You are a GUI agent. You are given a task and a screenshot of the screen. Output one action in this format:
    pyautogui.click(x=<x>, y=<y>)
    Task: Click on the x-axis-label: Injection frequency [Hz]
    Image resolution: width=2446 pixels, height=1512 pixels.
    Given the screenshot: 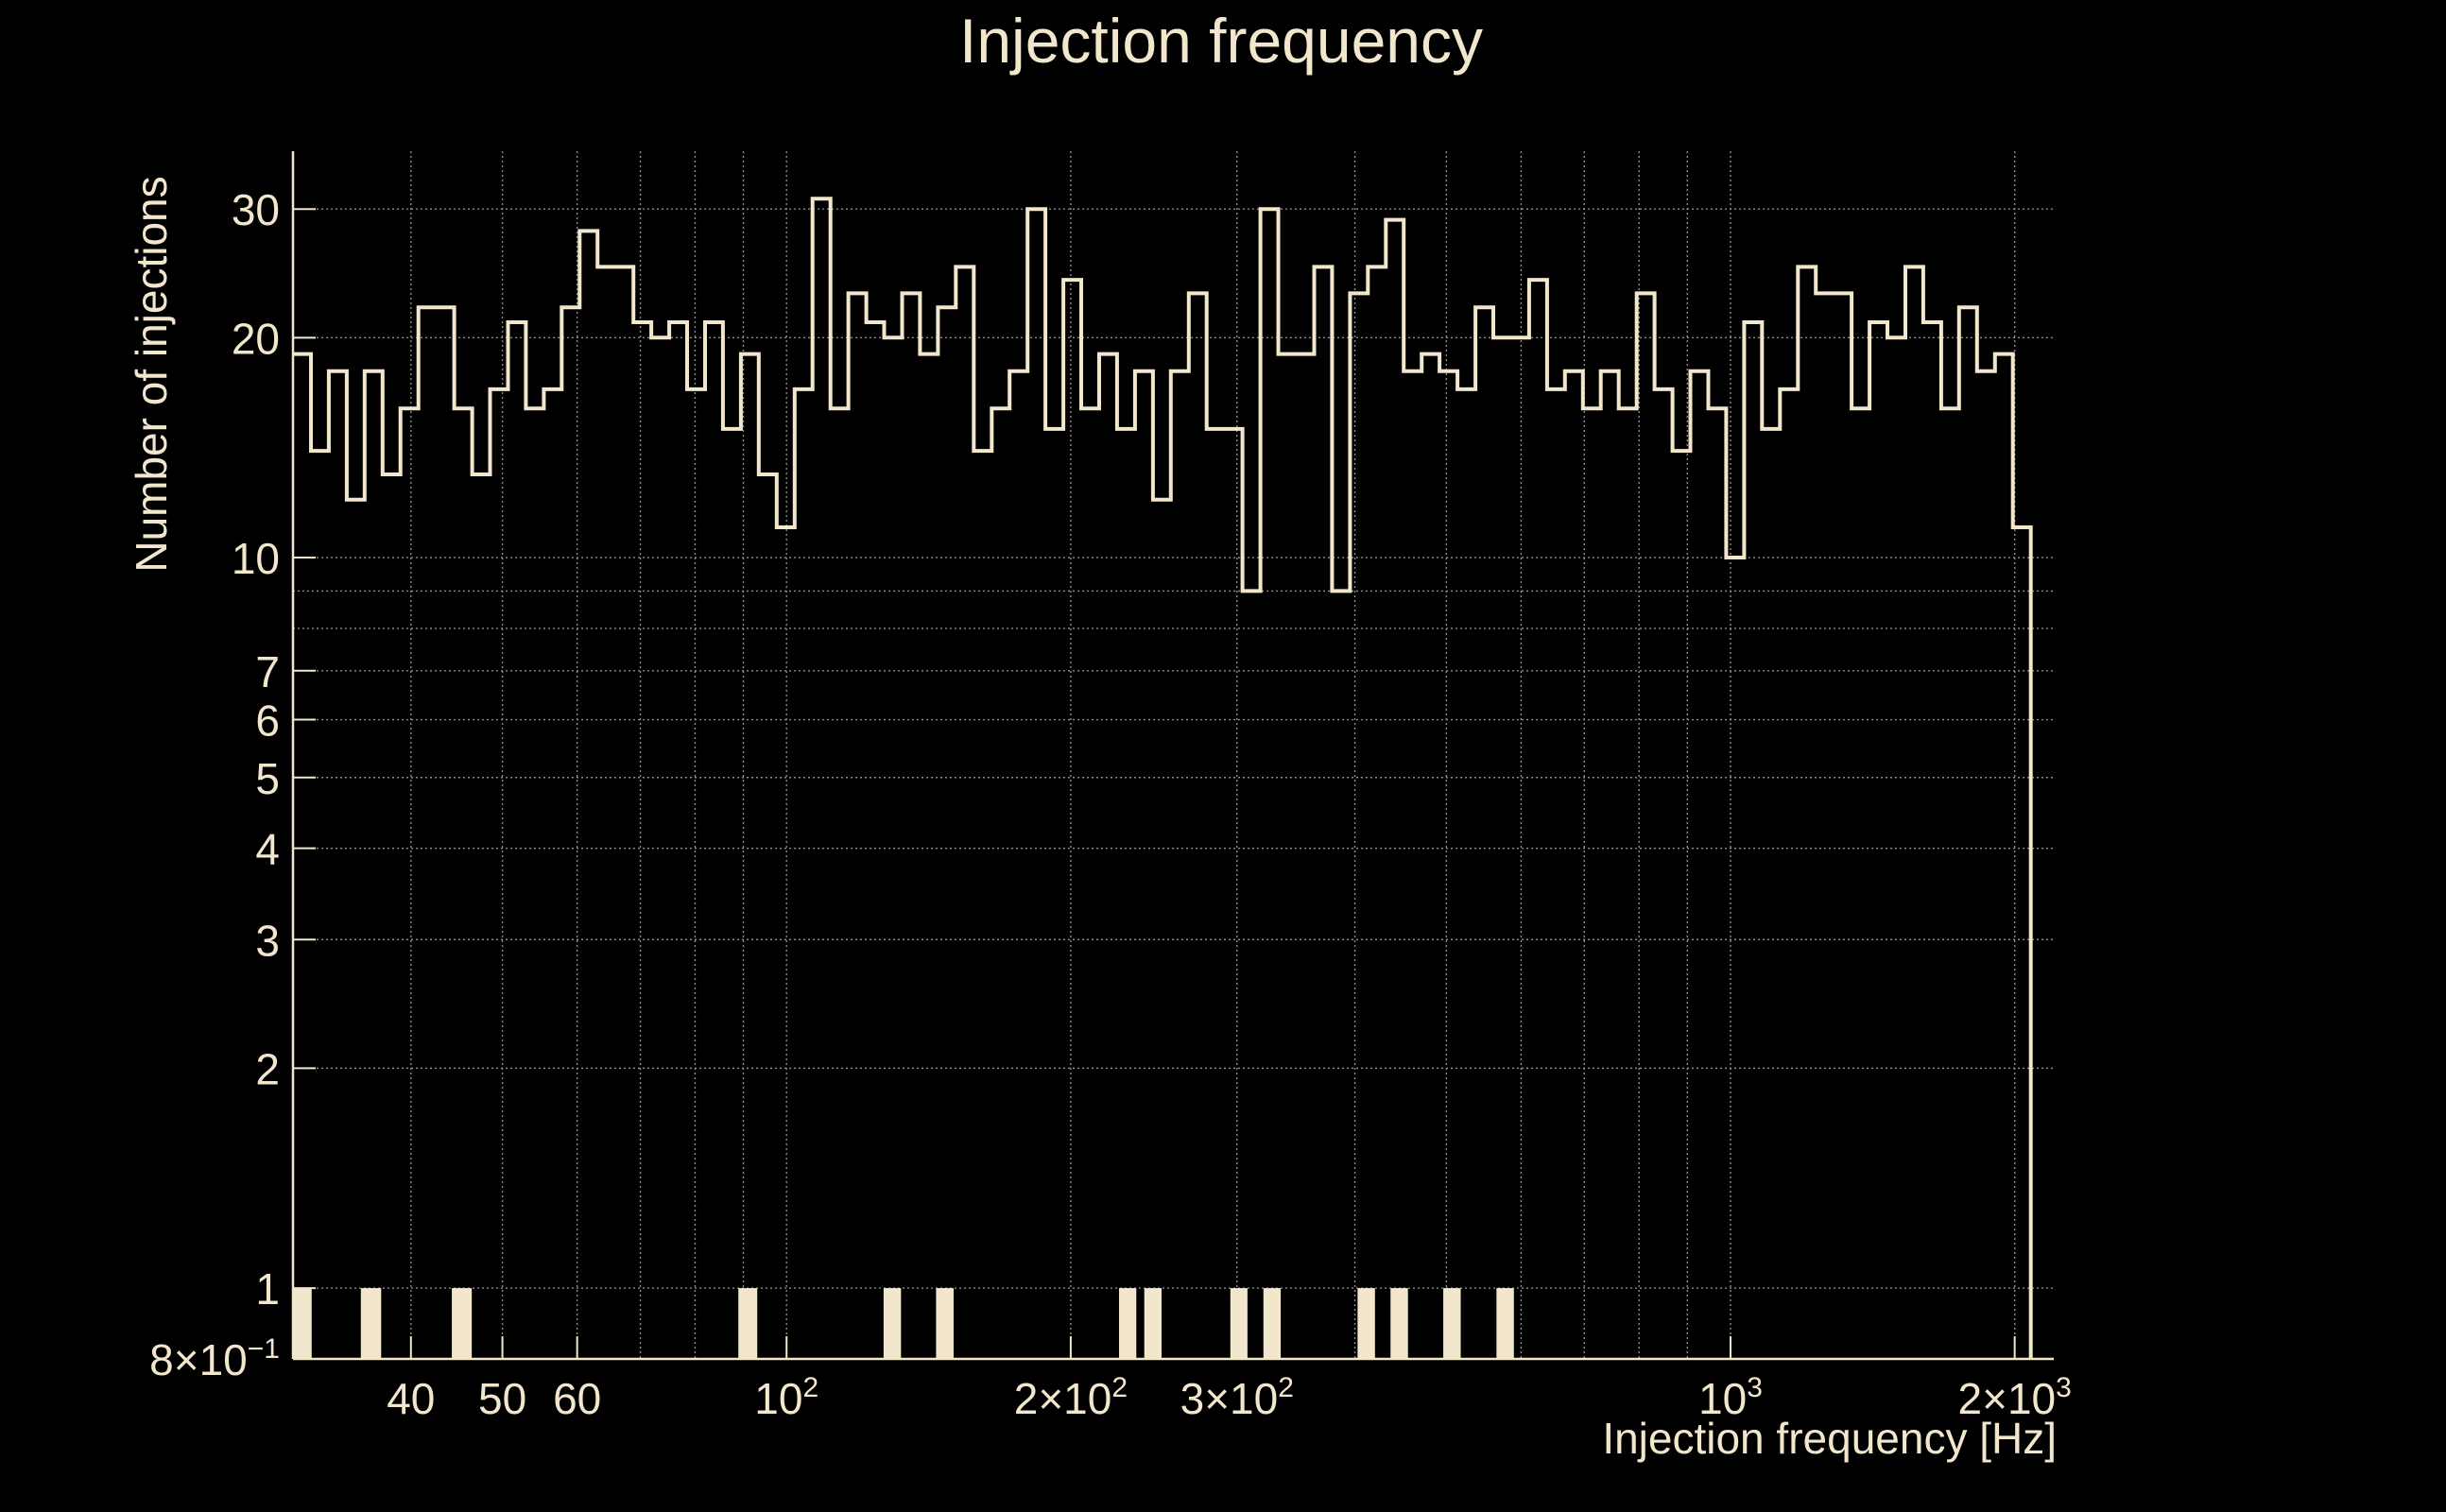 What is the action you would take?
    pyautogui.click(x=1829, y=1438)
    